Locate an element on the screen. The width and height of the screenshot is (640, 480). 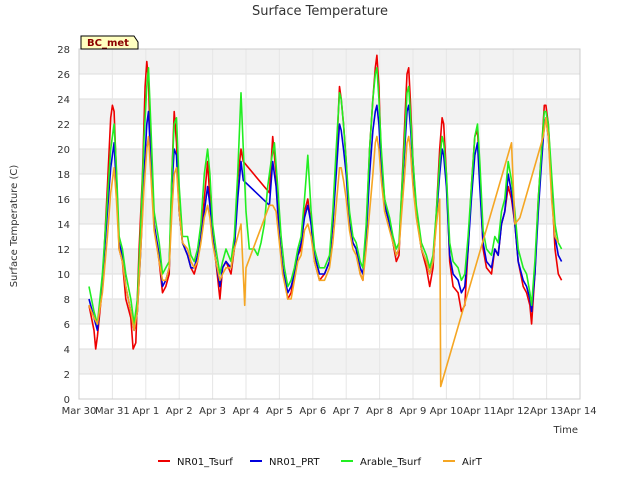
station-badge: BC_met is located at coordinates (109, 42).